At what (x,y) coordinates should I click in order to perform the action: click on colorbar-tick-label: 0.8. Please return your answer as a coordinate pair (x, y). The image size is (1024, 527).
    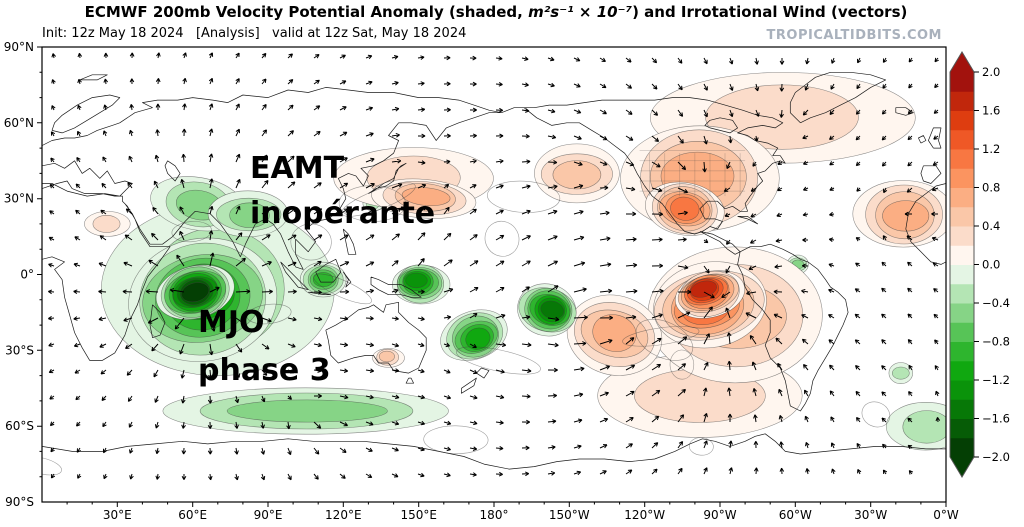
    Looking at the image, I should click on (991, 188).